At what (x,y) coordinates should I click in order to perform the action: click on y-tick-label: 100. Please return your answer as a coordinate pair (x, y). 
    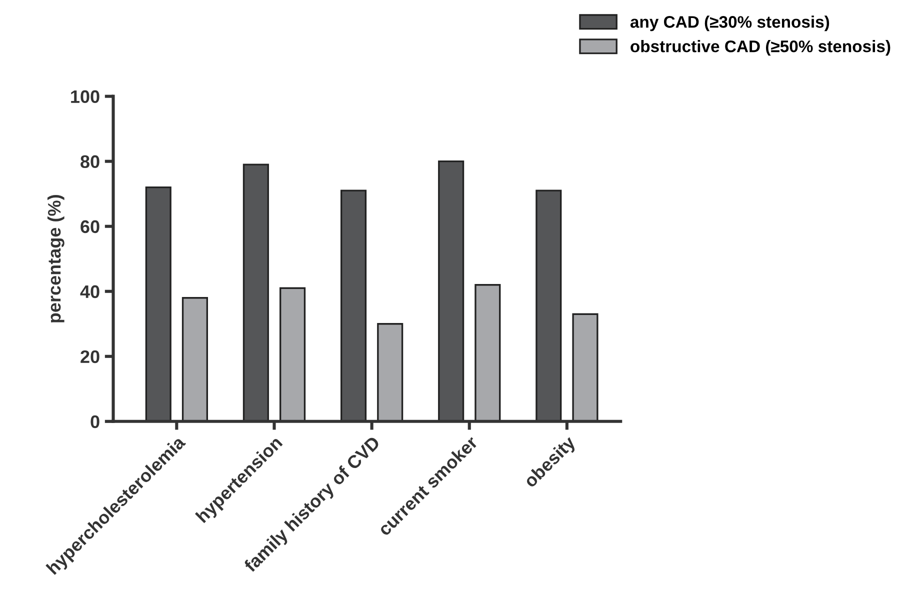
    Looking at the image, I should click on (85, 97).